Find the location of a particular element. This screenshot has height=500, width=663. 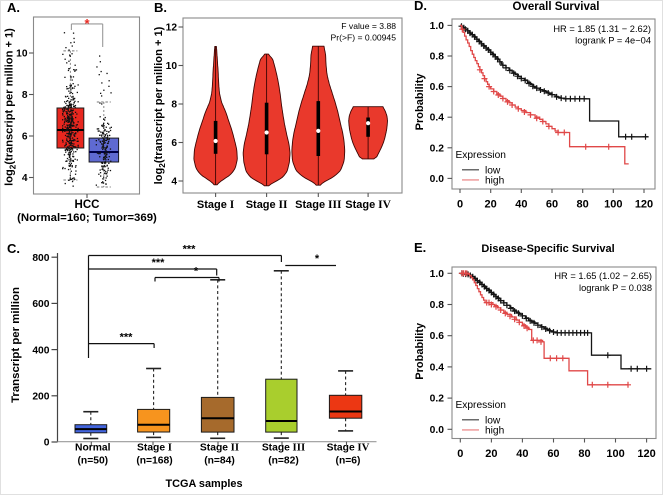

svg-text: logrank P = 0.038 is located at coordinates (615, 288).